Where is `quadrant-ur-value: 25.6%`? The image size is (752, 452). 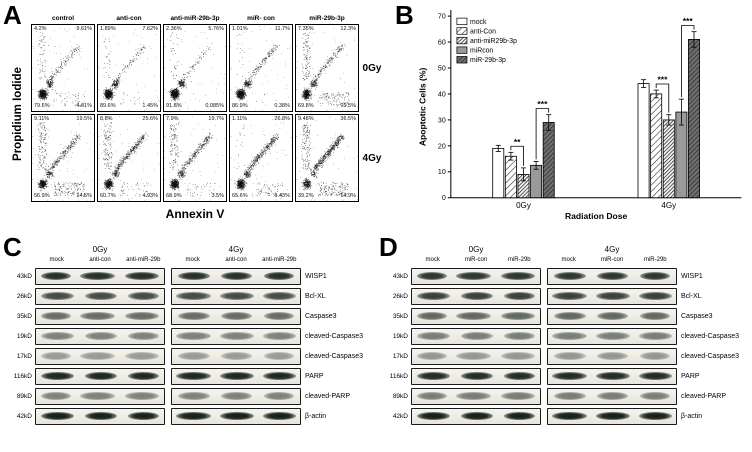
quadrant-ur-value: 25.6% is located at coordinates (150, 119).